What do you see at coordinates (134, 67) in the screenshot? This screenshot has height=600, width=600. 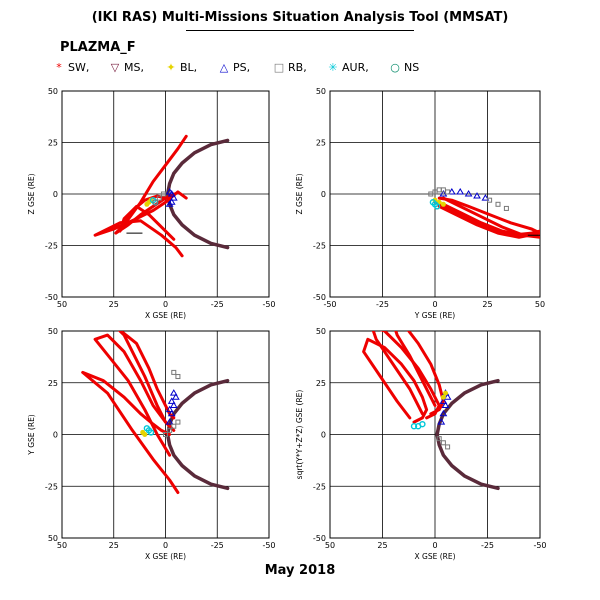 I see `legend-label-ms: MS,` at bounding box center [134, 67].